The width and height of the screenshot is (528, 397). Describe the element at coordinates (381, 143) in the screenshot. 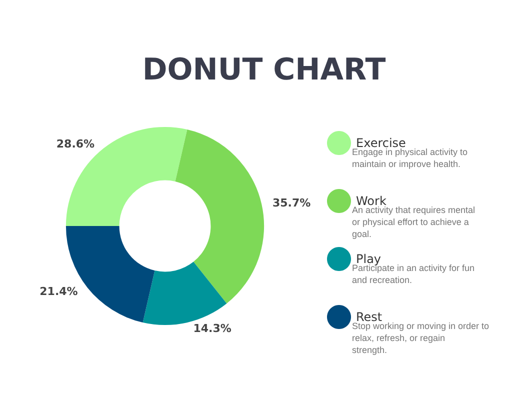

I see `legend-label: Exercise` at that location.